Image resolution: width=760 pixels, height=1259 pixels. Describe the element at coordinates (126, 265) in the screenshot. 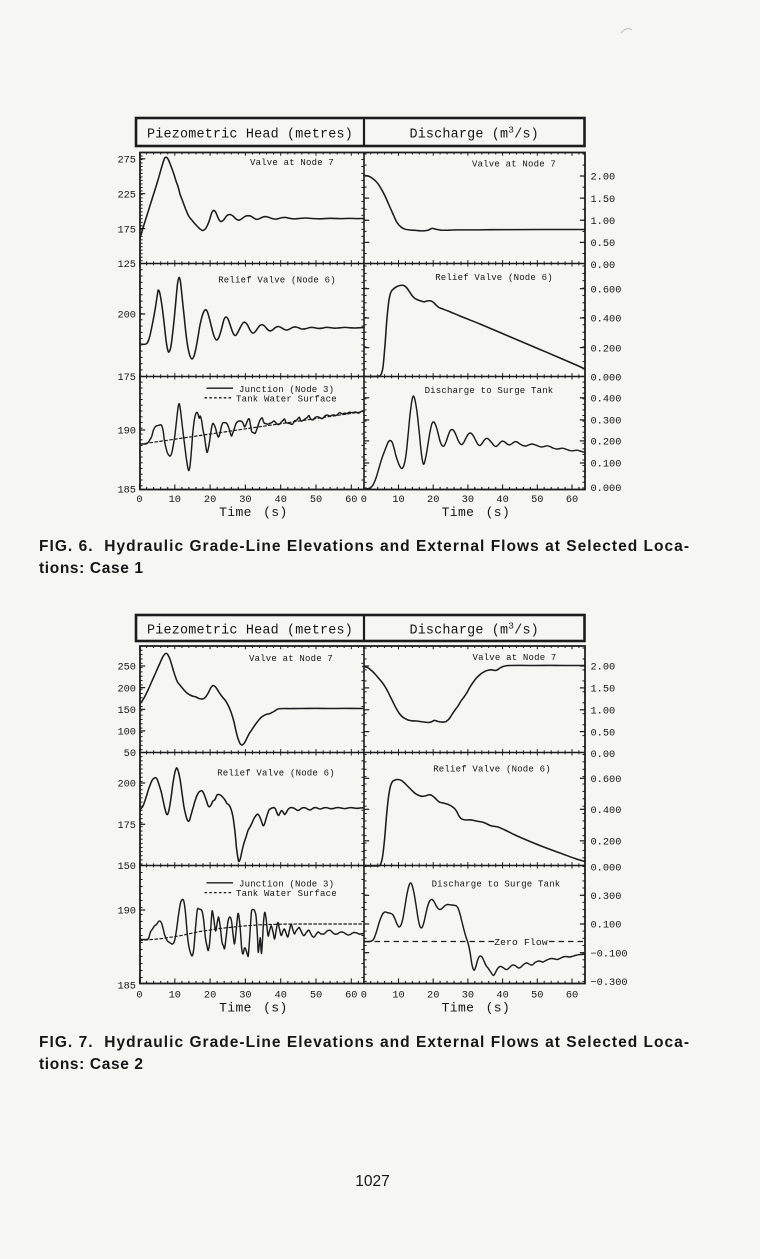

I see `svg-text: 125` at that location.